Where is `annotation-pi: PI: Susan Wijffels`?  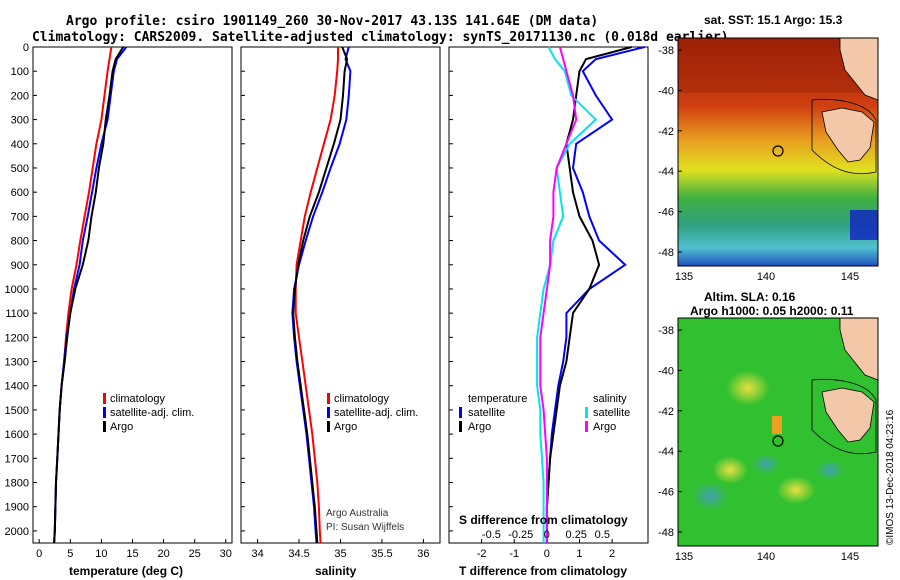
annotation-pi: PI: Susan Wijffels is located at coordinates (365, 527).